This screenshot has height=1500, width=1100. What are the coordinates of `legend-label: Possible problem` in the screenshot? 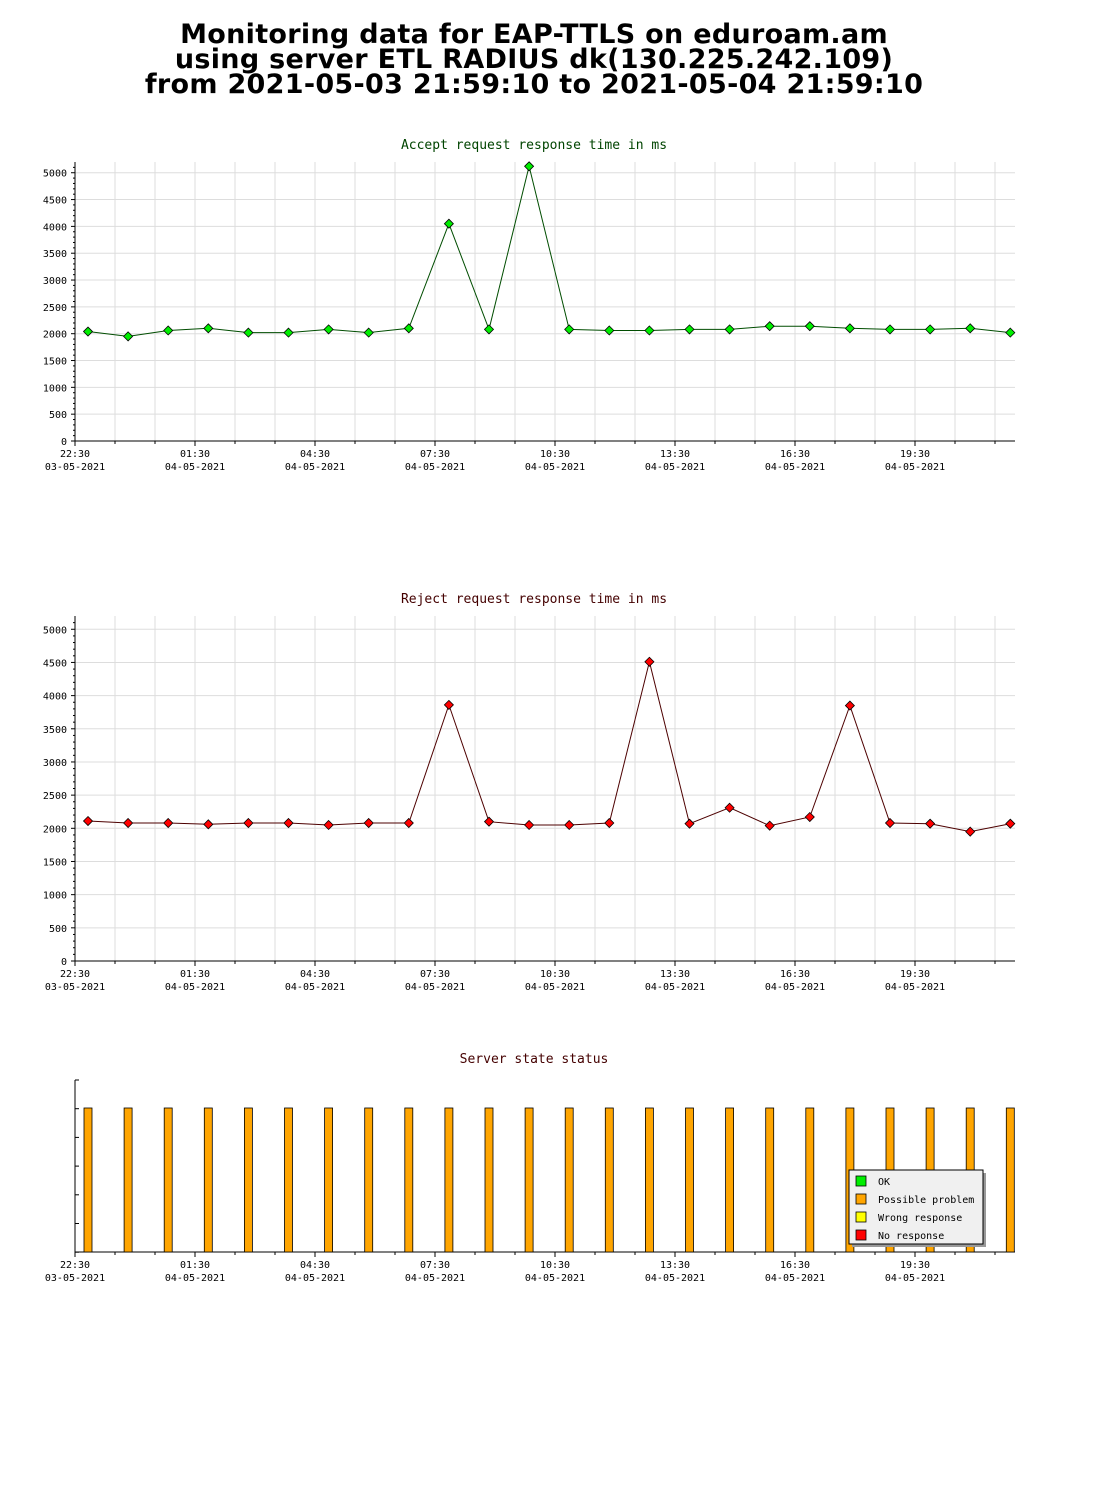 It's located at (926, 1200).